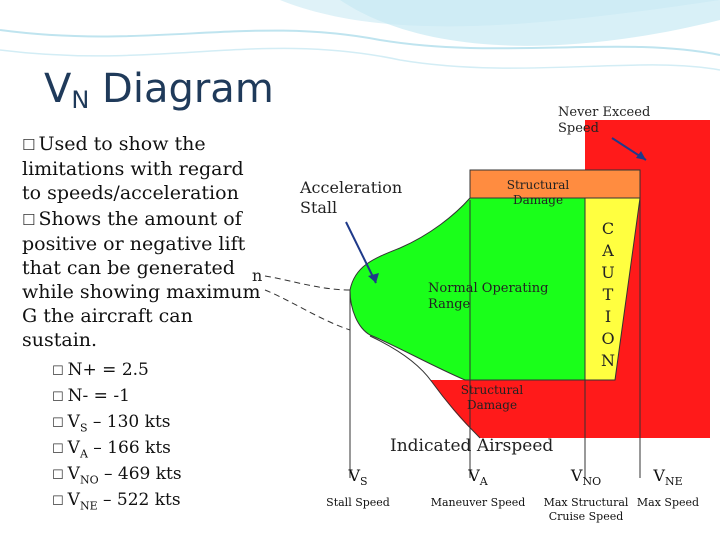 The image size is (720, 540). Describe the element at coordinates (608, 272) in the screenshot. I see `caution-letter: U` at that location.